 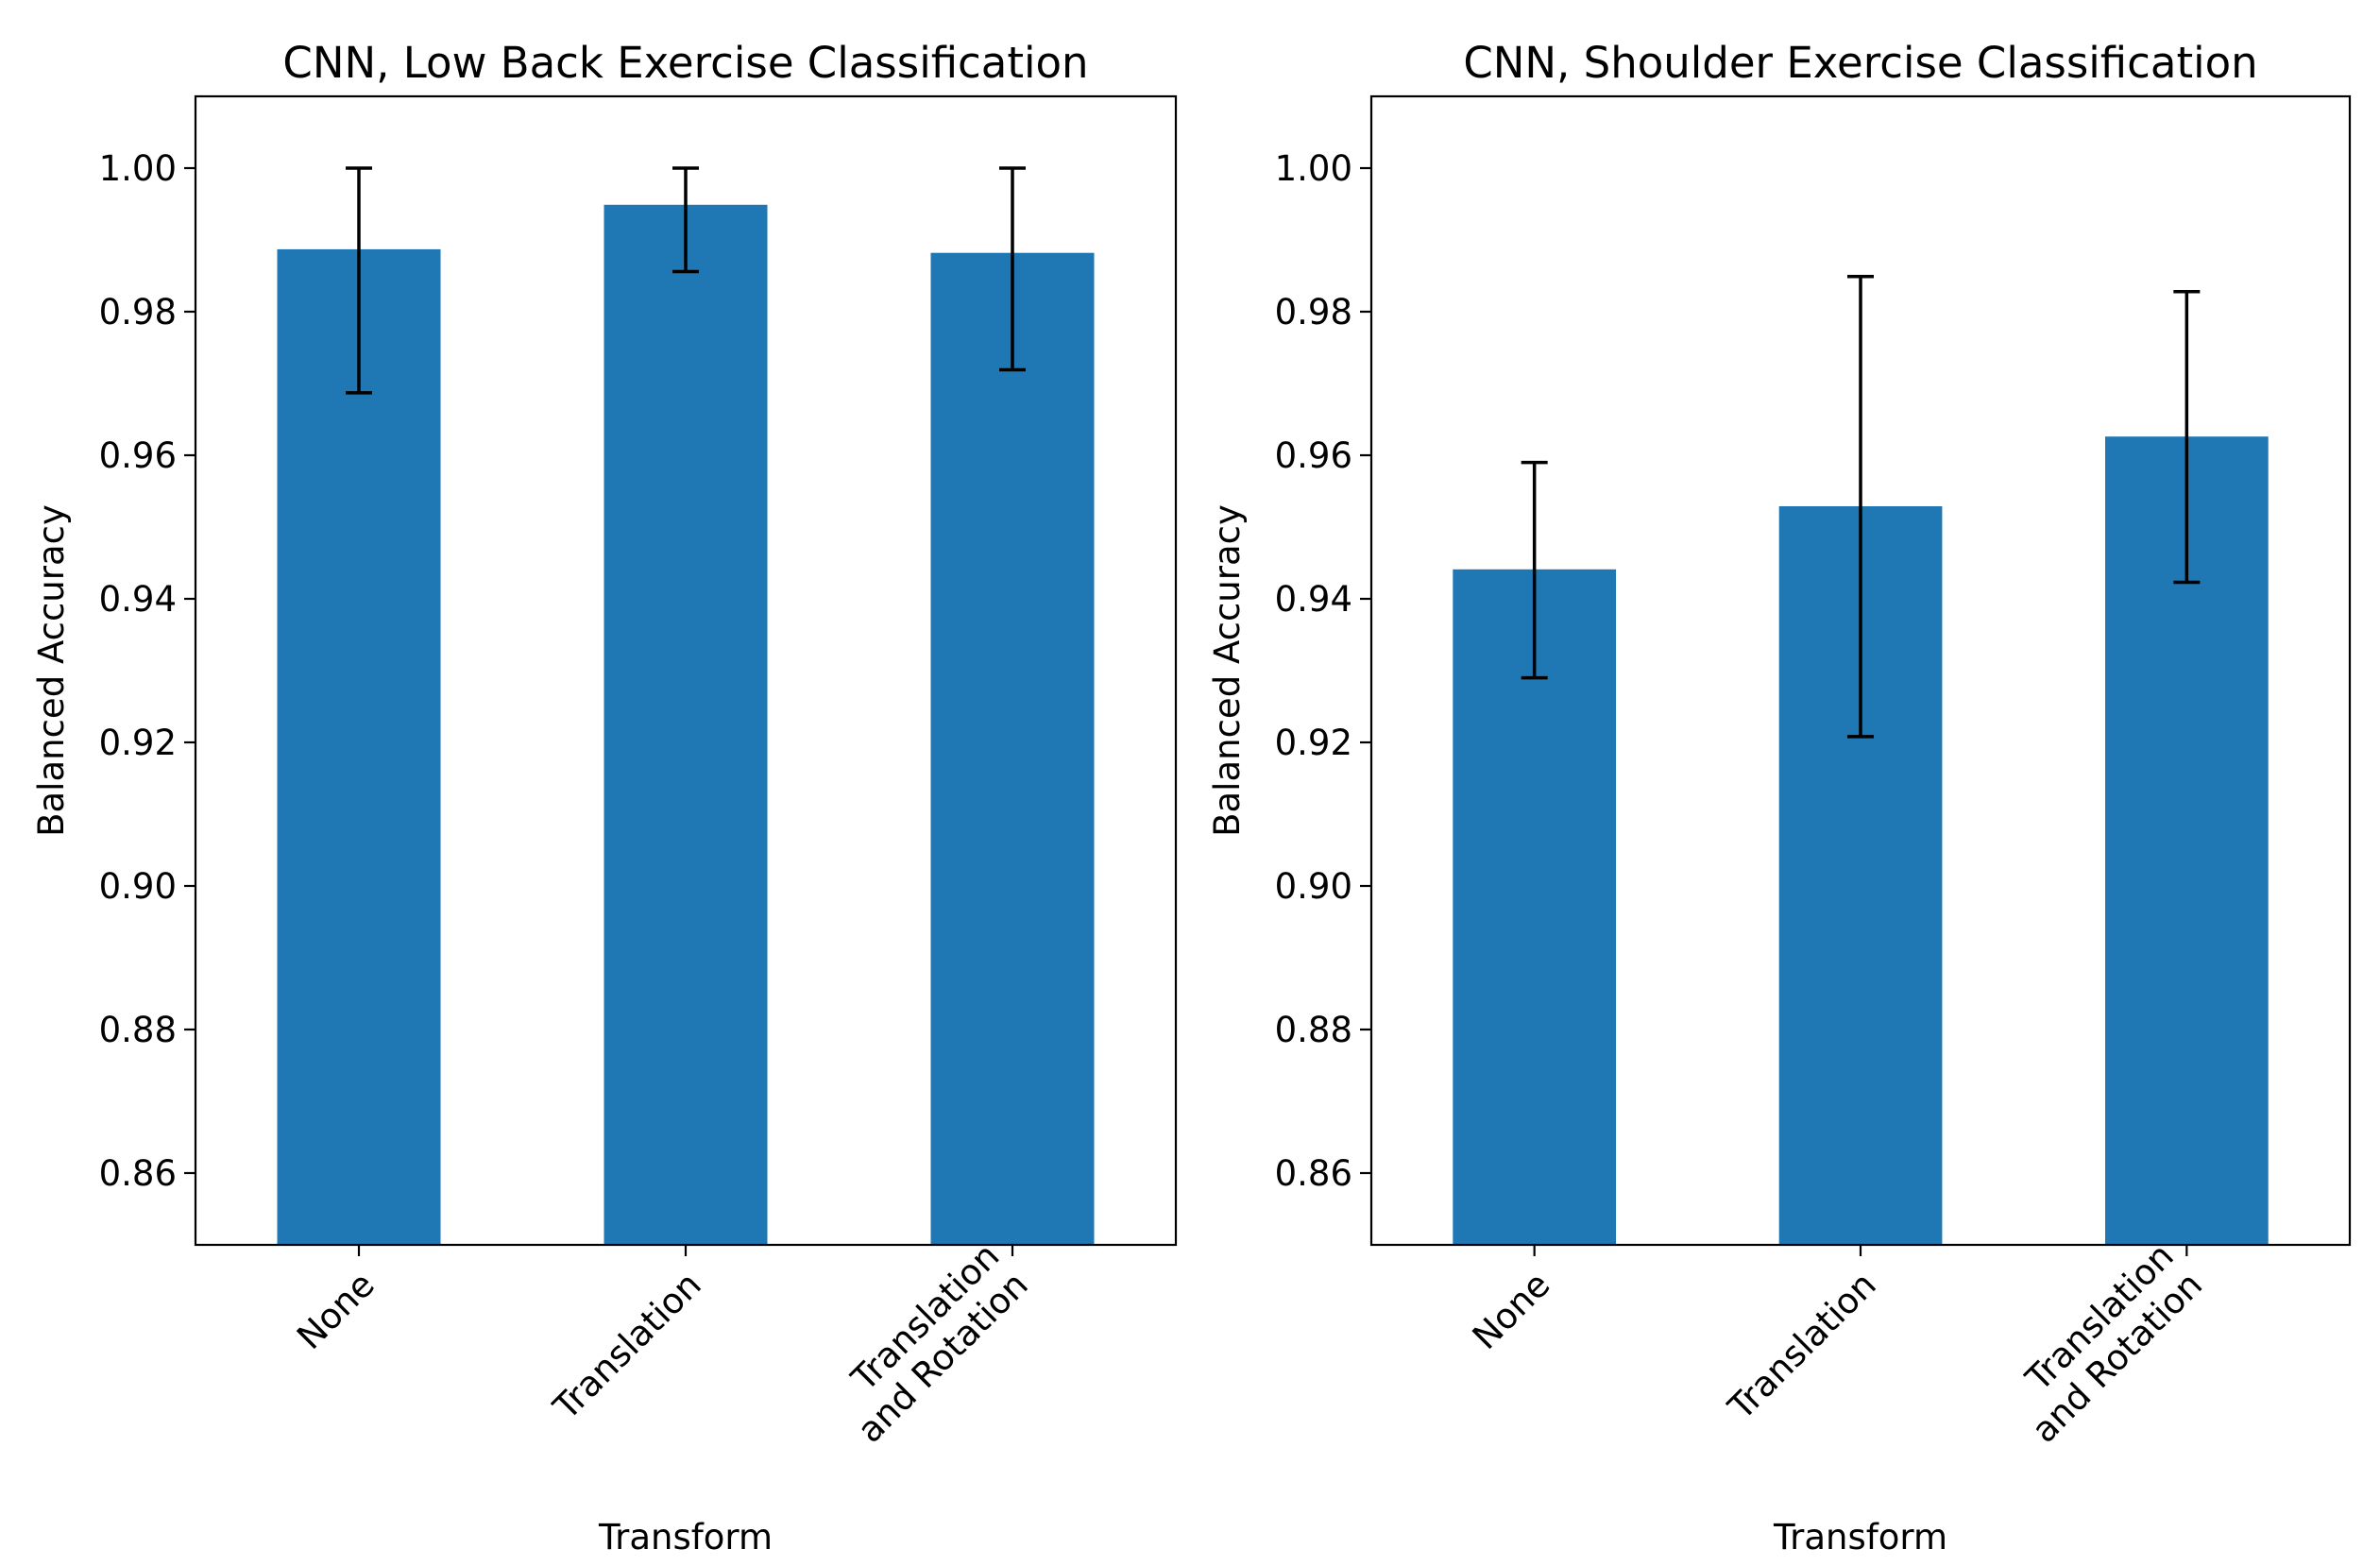 I want to click on chart-title: CNN, Shoulder Exercise Classification, so click(x=1860, y=63).